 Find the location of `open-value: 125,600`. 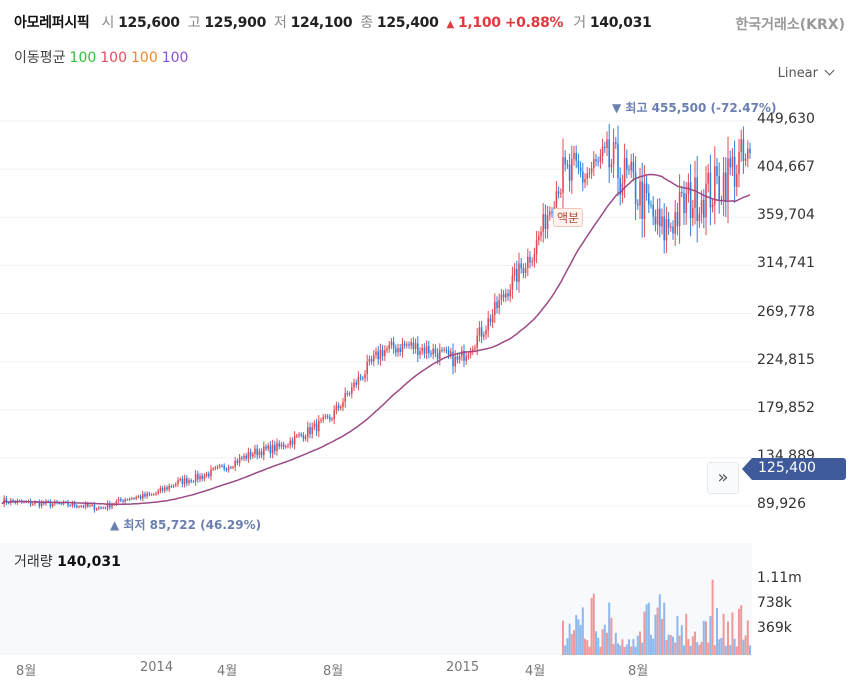

open-value: 125,600 is located at coordinates (149, 23).